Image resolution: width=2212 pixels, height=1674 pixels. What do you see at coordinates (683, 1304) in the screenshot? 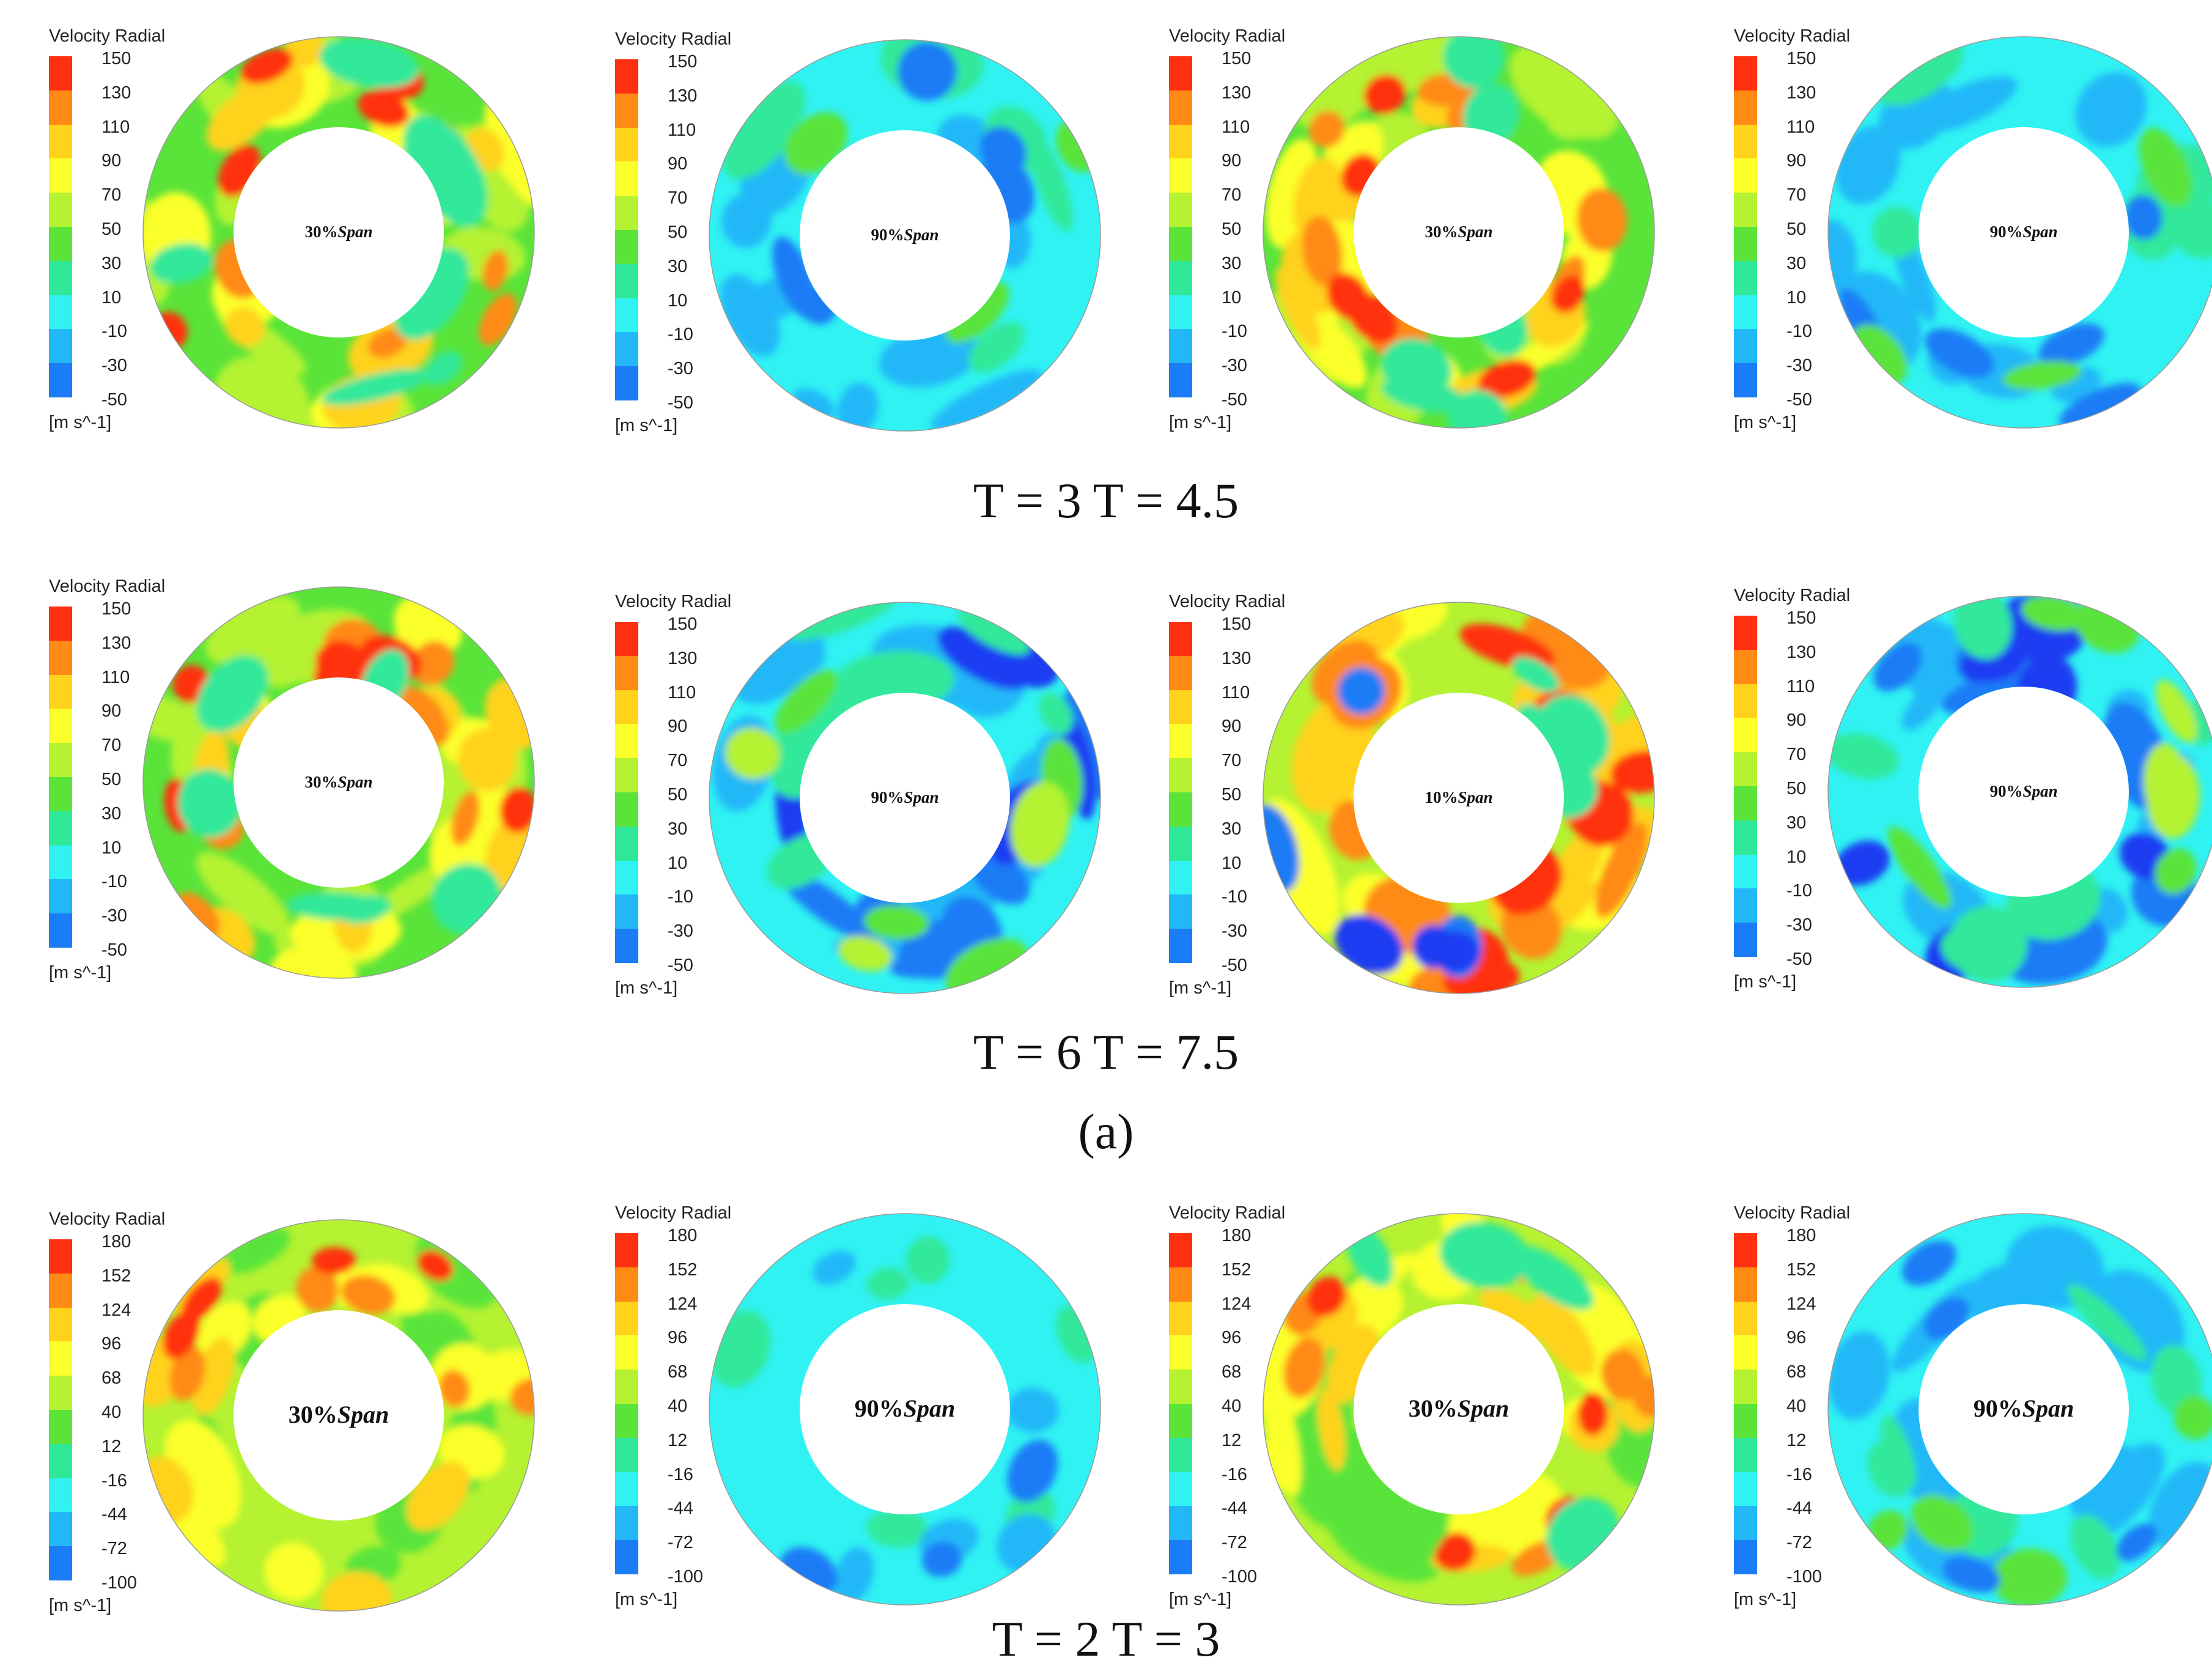
I see `legend-tick-label: 124` at bounding box center [683, 1304].